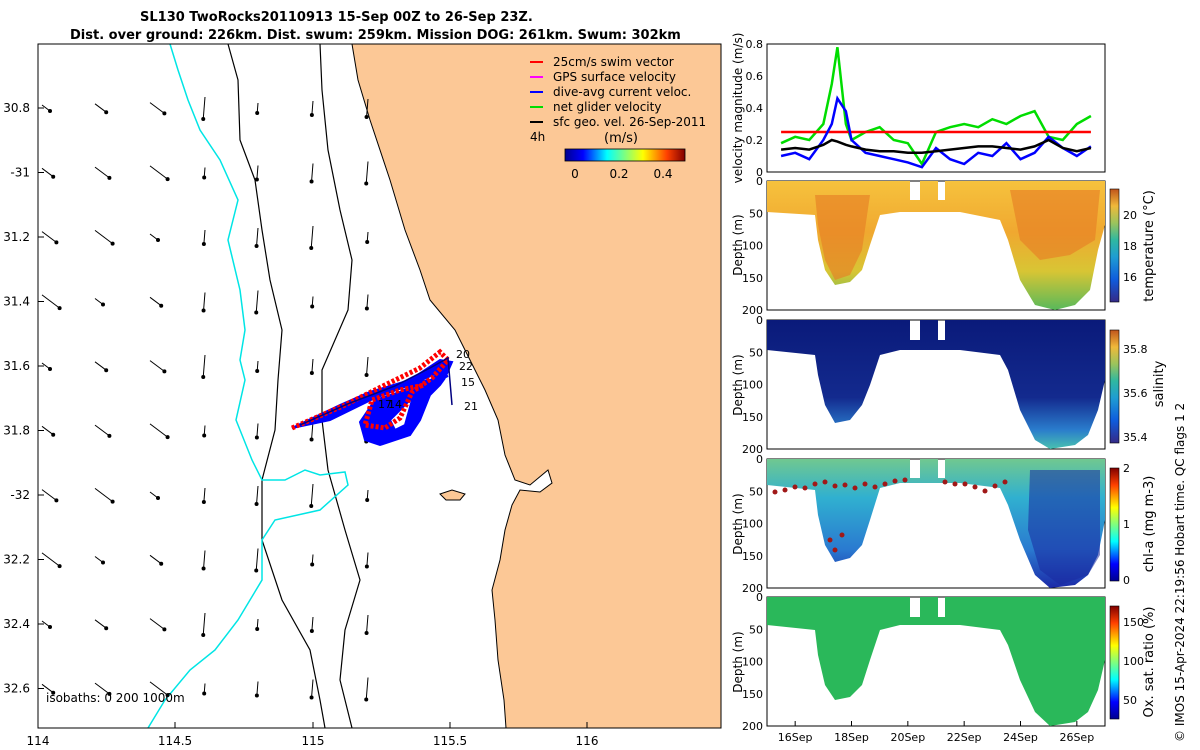 The image size is (1200, 750). I want to click on chlorophyll-max-markers, so click(890, 515).